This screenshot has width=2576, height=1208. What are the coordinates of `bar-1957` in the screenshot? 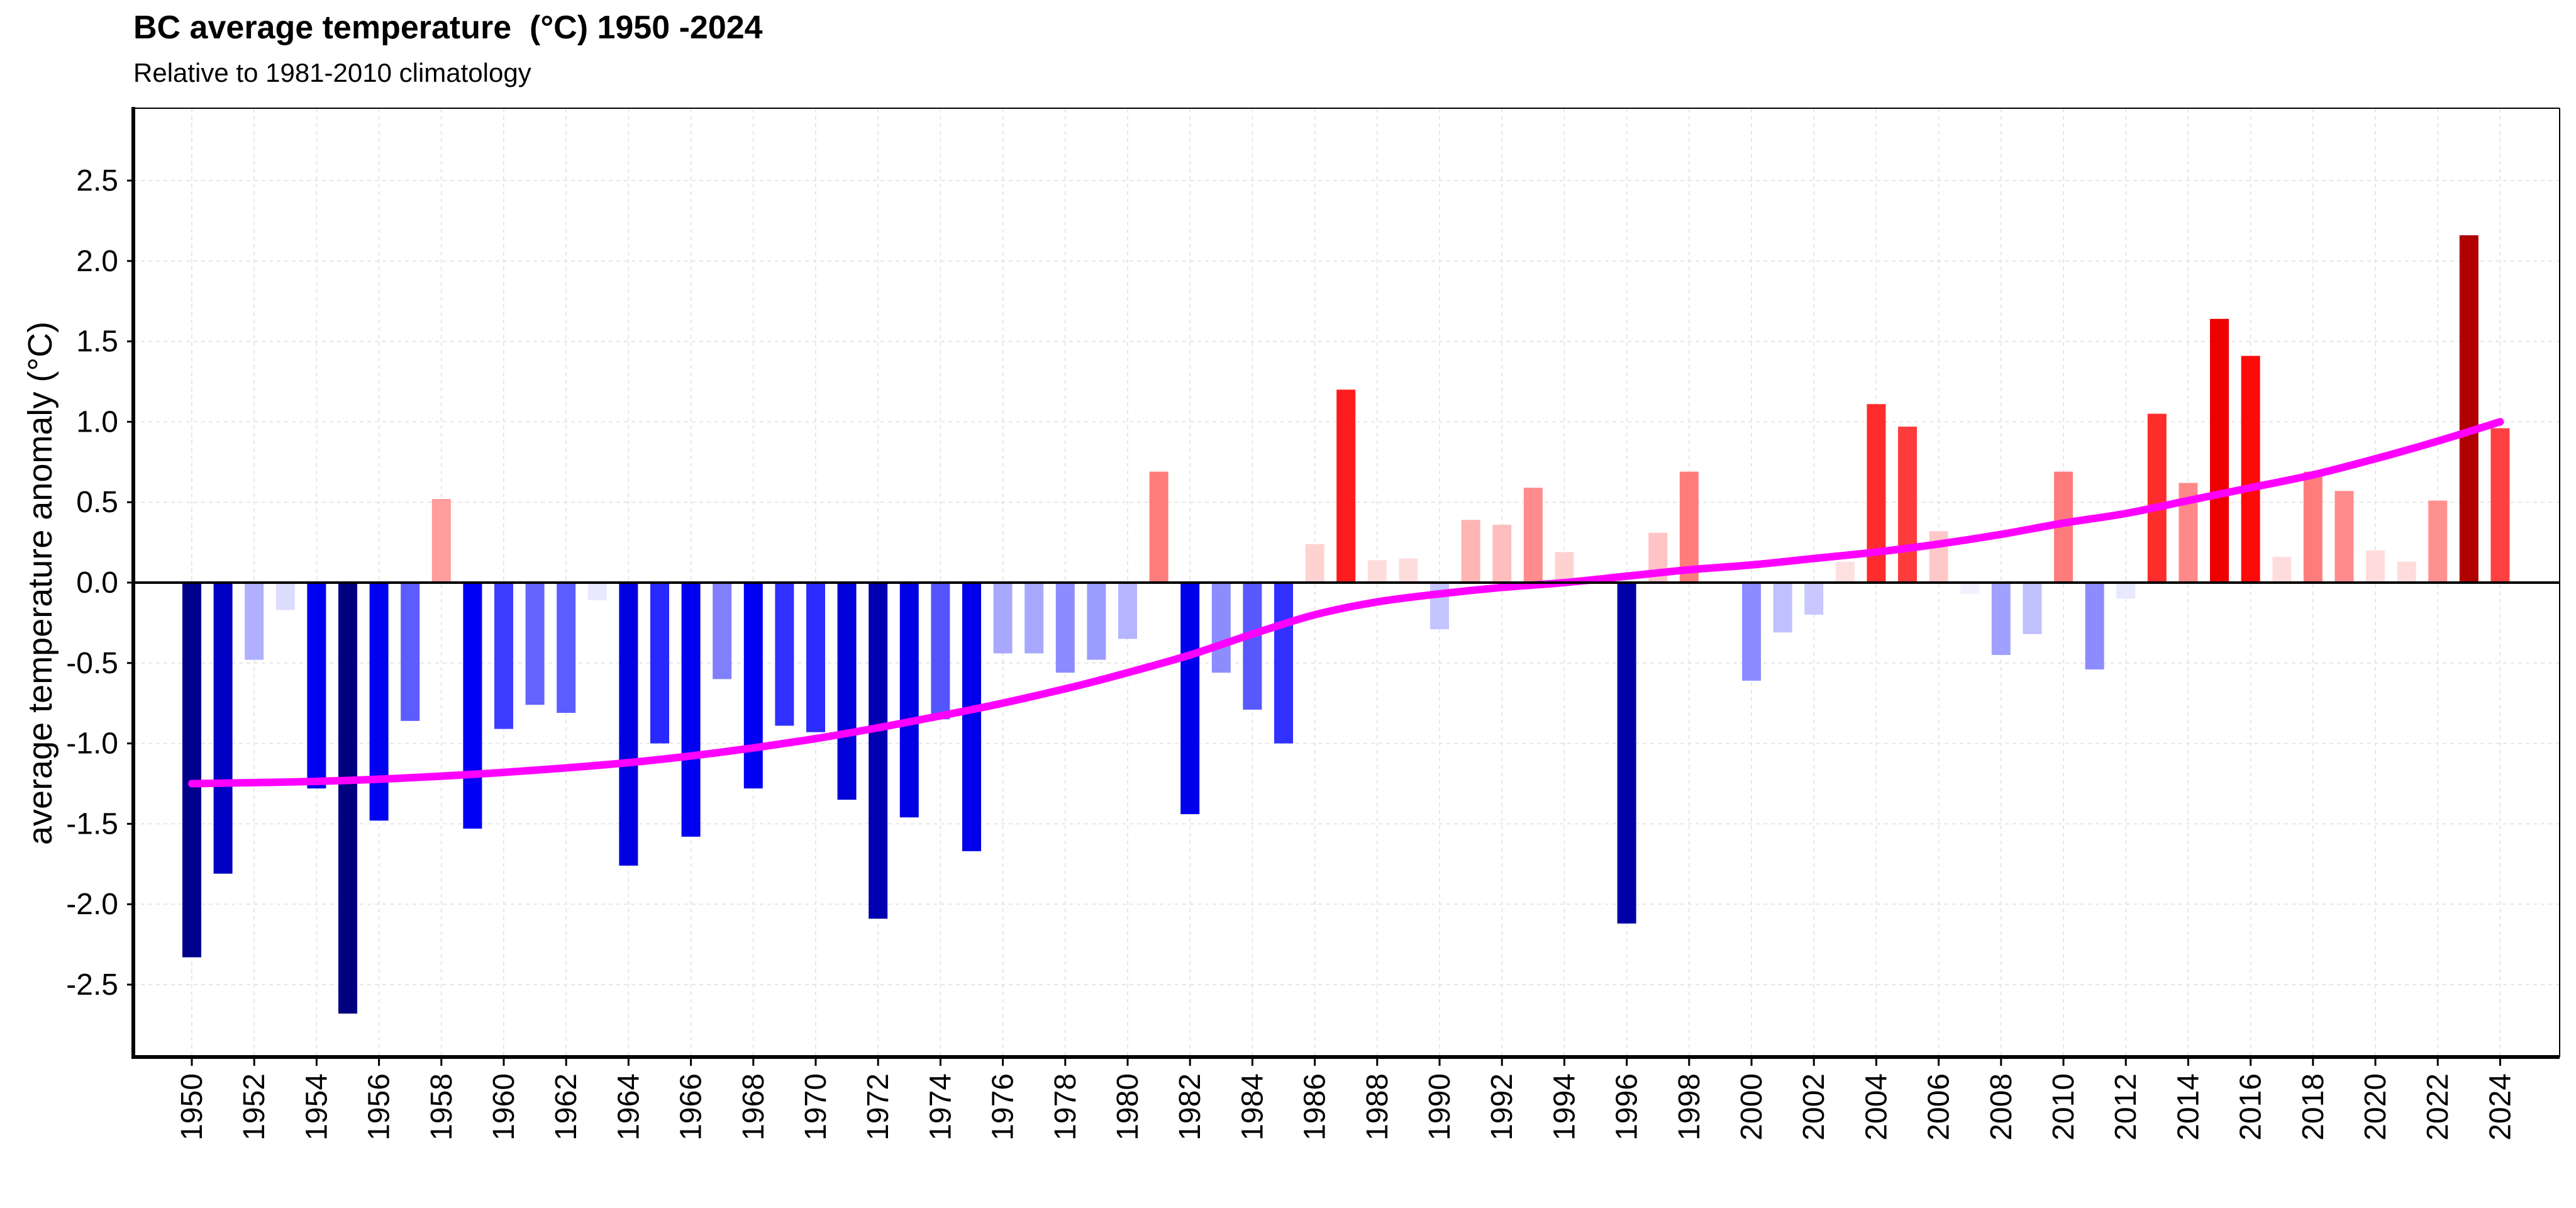 It's located at (410, 652).